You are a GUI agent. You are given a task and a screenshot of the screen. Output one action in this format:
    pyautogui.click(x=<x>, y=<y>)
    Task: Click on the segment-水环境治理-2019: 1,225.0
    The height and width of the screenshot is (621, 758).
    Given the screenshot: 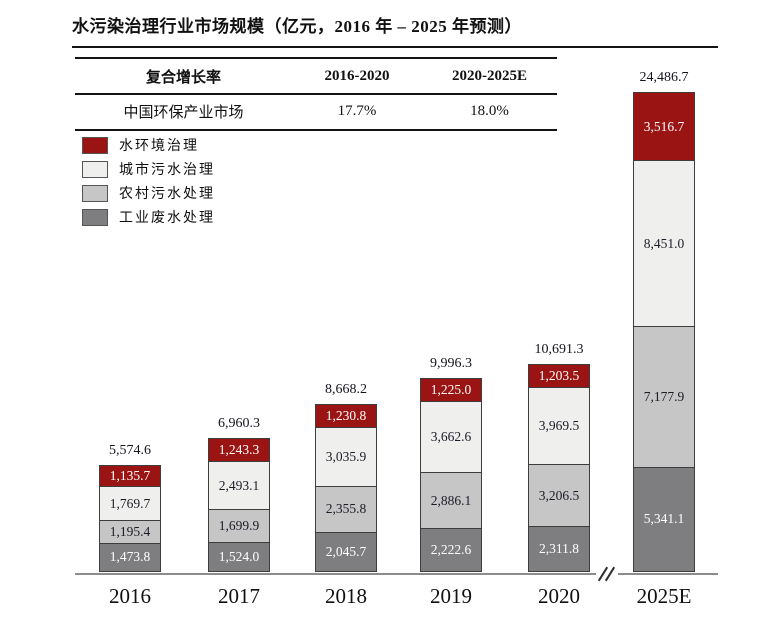 What is the action you would take?
    pyautogui.click(x=451, y=389)
    